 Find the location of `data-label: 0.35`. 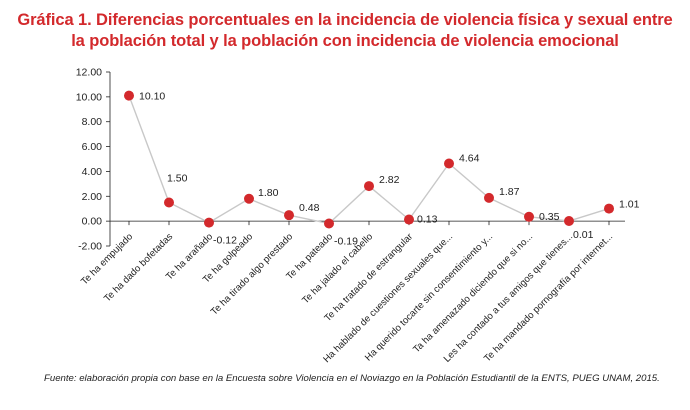

data-label: 0.35 is located at coordinates (549, 217).